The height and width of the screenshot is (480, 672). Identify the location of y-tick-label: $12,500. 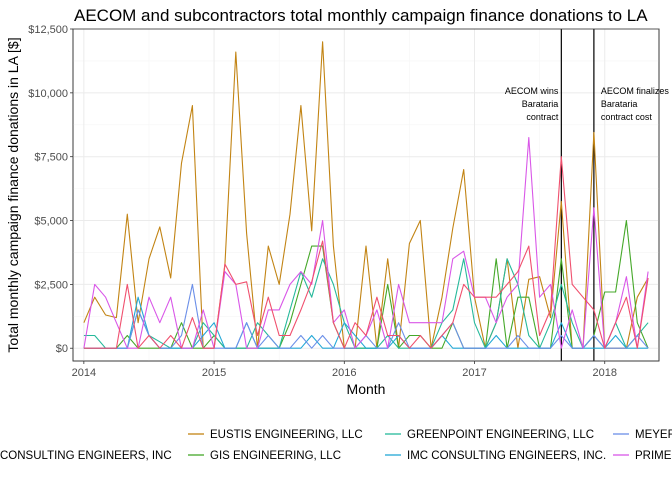
(48, 30).